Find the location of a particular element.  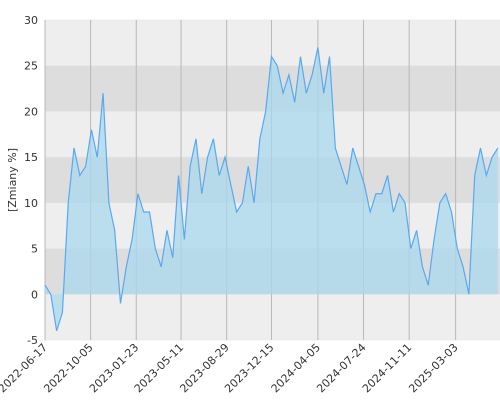

x-tick-label: 2025-03-03 is located at coordinates (433, 368).